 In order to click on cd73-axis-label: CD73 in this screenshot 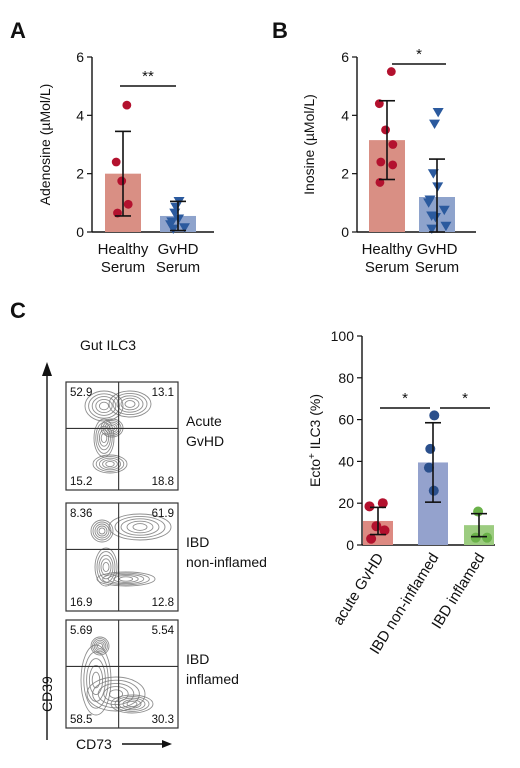, I will do `click(94, 744)`.